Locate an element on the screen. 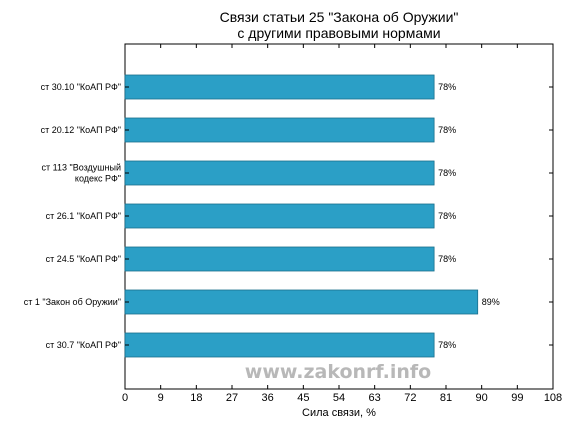  y-category-label: ст 30.7 "КоАП РФ" is located at coordinates (83, 345).